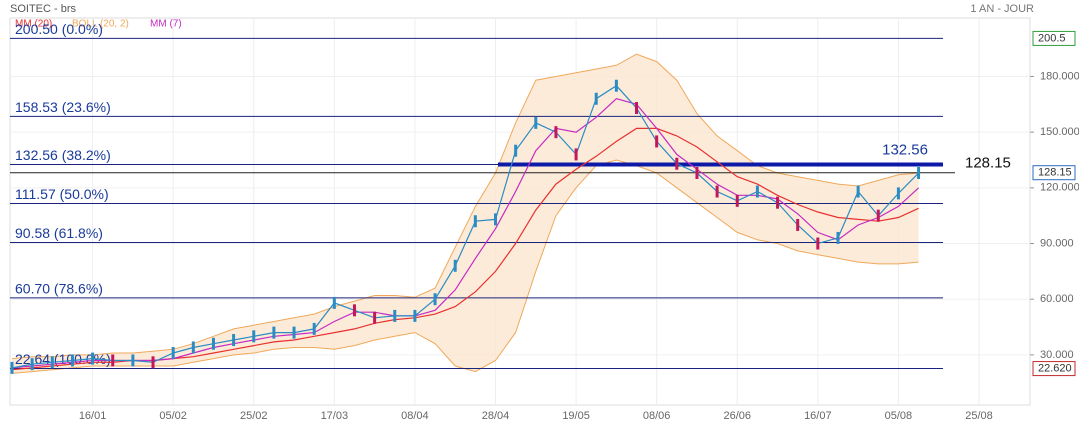 The image size is (1079, 427). I want to click on chart-title: SOITEC - brs, so click(43, 9).